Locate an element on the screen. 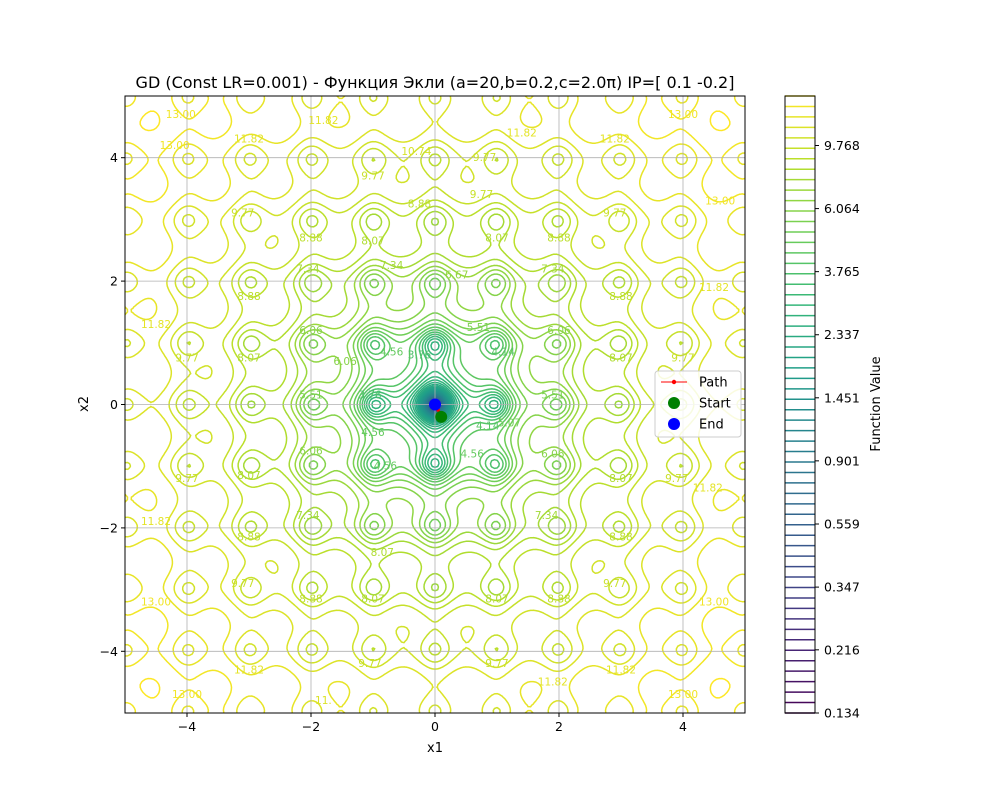  y-axis-ticks: −4 −2 0 2 4 is located at coordinates (112, 404).